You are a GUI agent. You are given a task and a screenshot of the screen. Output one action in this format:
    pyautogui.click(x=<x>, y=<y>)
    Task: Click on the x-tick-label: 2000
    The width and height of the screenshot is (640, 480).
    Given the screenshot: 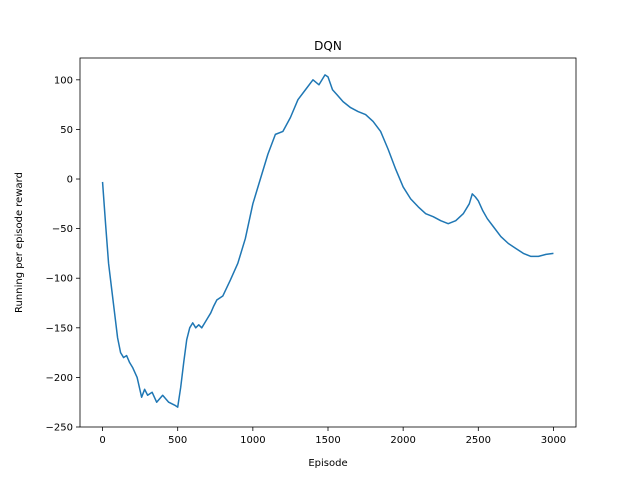 What is the action you would take?
    pyautogui.click(x=402, y=440)
    